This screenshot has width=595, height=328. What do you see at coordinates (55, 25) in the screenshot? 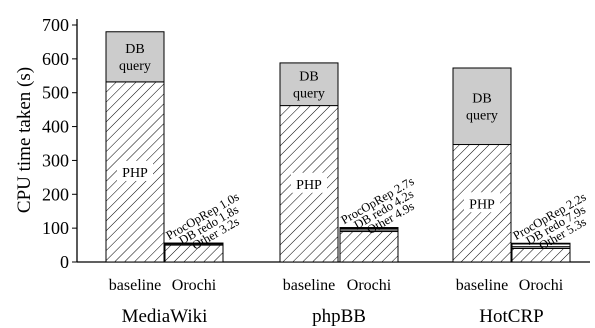
I see `y-tick-label: 700` at bounding box center [55, 25].